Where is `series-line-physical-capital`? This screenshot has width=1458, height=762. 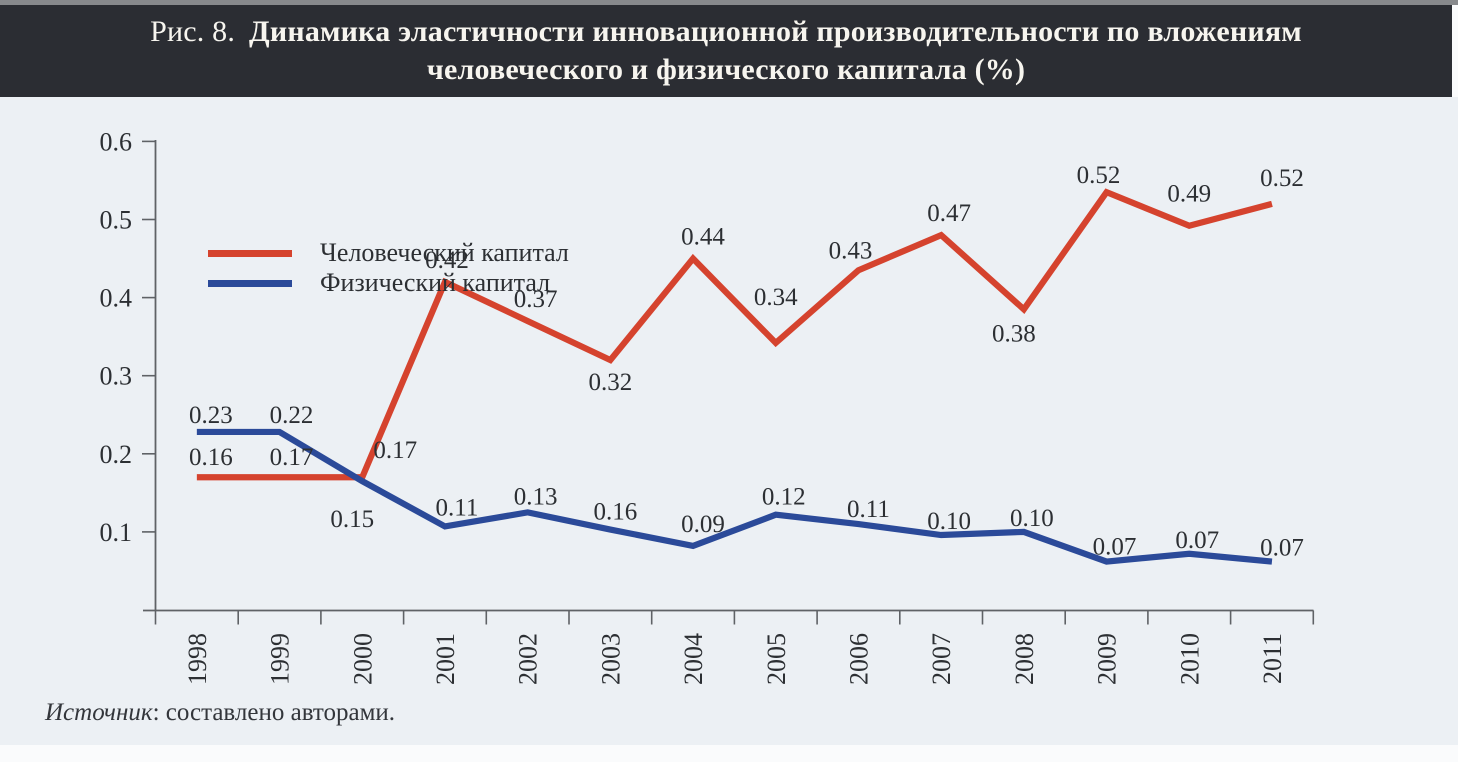
series-line-physical-capital is located at coordinates (734, 496).